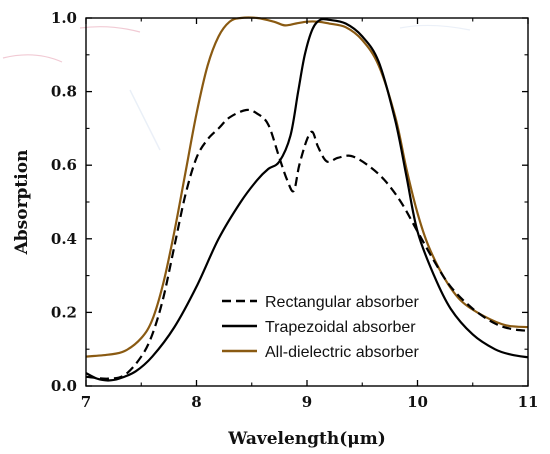  I want to click on y-tick-label: 0.0, so click(64, 386).